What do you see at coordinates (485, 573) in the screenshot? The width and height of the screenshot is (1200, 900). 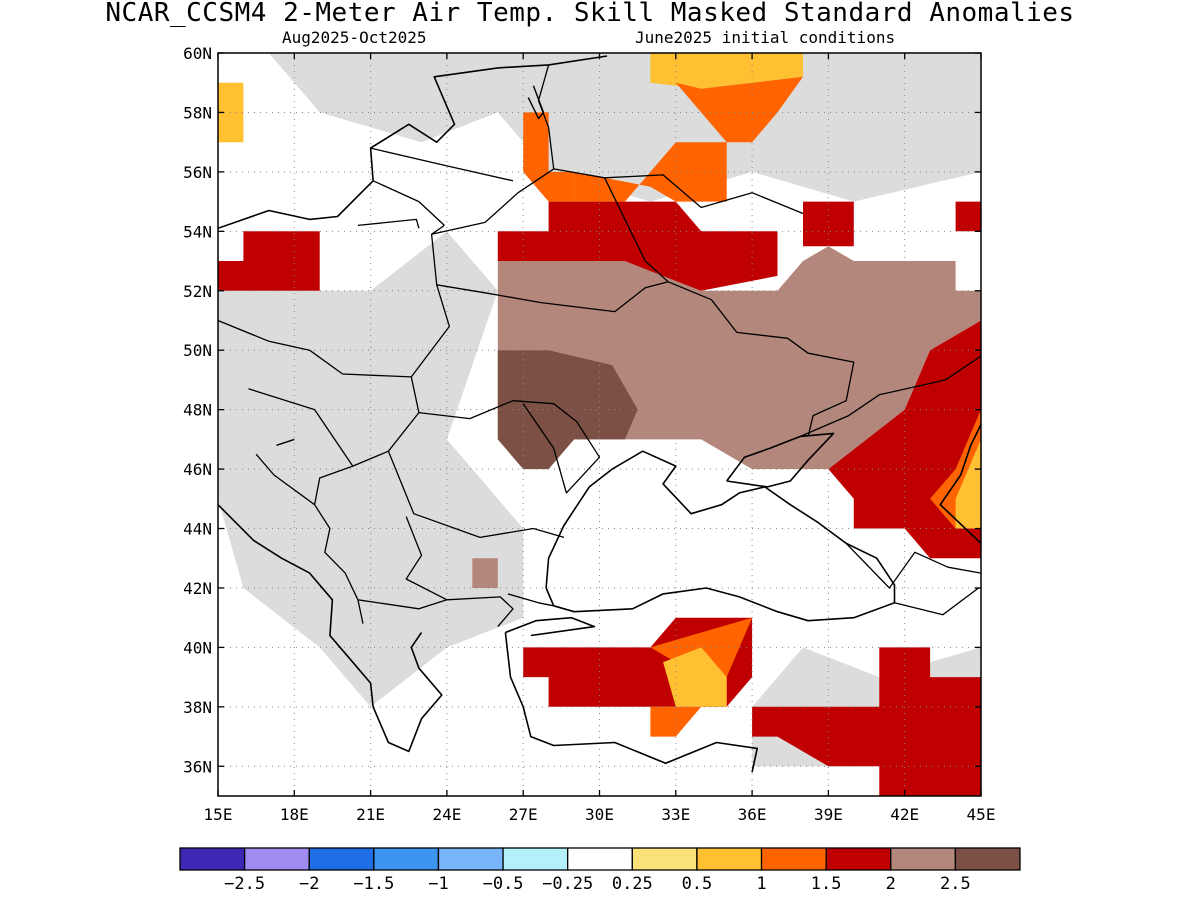 I see `region-brown-bulgaria` at bounding box center [485, 573].